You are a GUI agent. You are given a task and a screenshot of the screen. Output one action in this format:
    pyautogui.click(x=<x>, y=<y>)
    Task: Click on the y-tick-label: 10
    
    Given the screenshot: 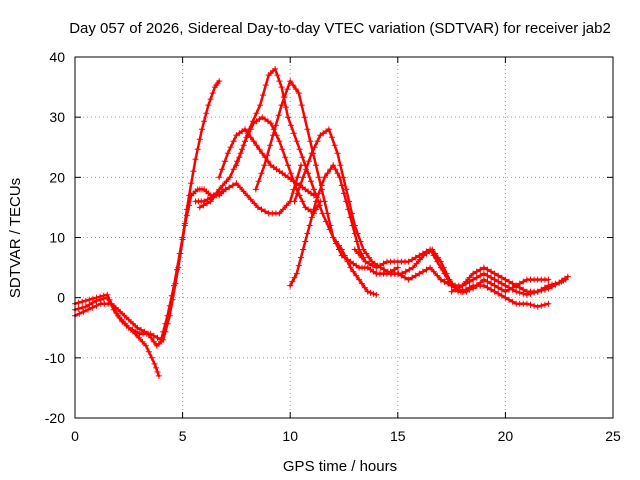 What is the action you would take?
    pyautogui.click(x=57, y=238)
    